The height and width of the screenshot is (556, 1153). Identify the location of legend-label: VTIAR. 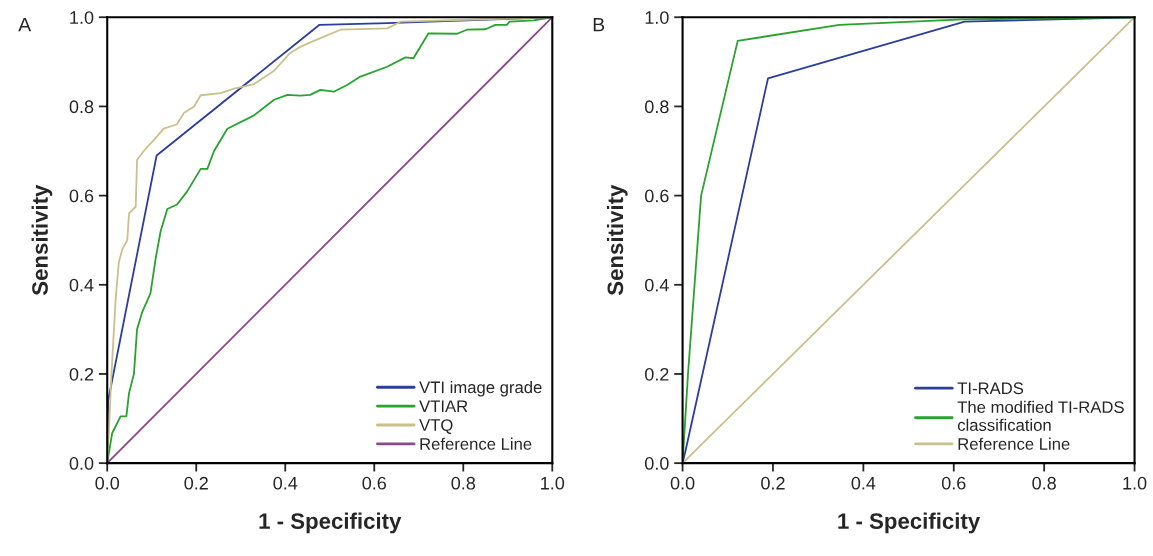
(443, 406).